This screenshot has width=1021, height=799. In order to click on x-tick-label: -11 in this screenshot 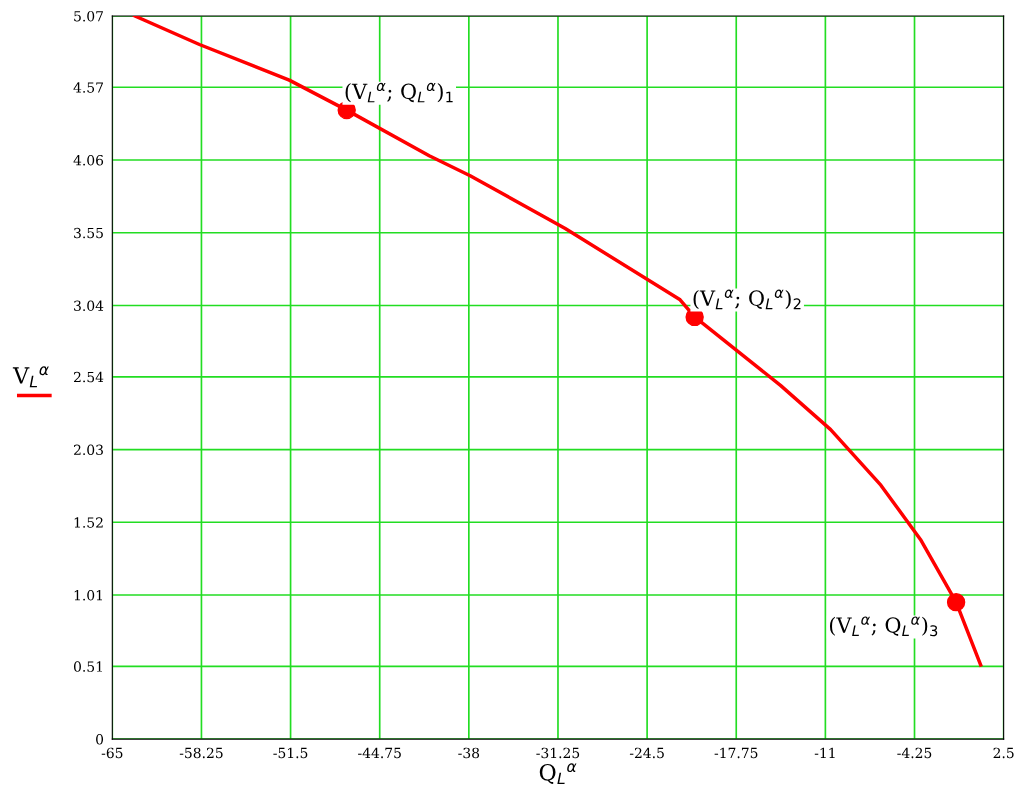, I will do `click(824, 752)`.